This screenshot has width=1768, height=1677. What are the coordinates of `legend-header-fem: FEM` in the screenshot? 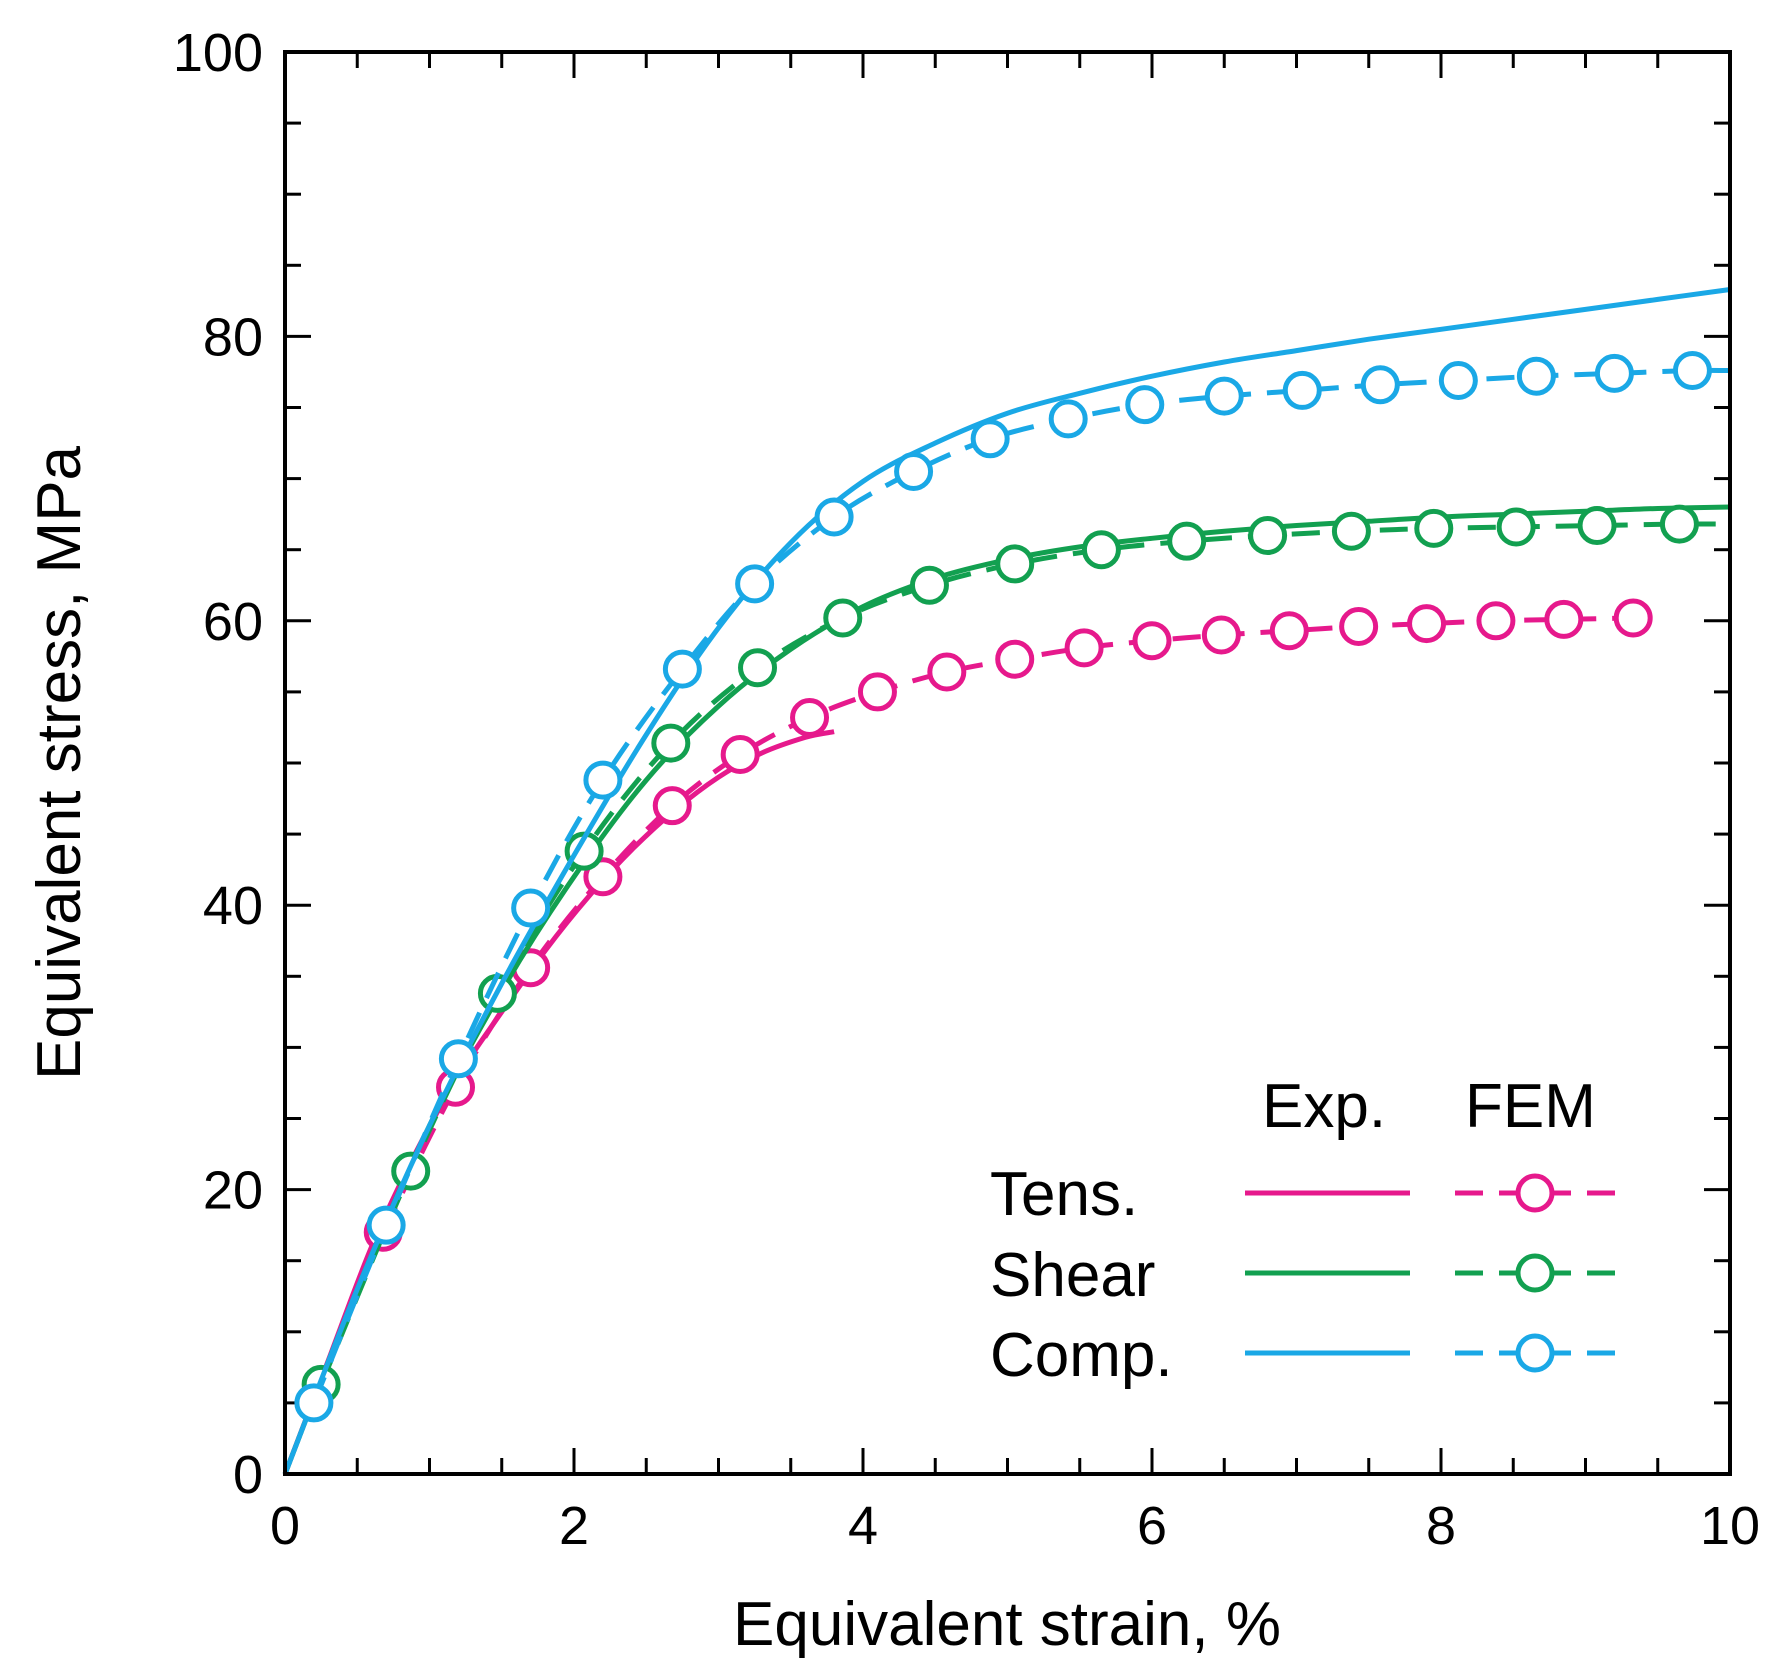 It's located at (1530, 1106).